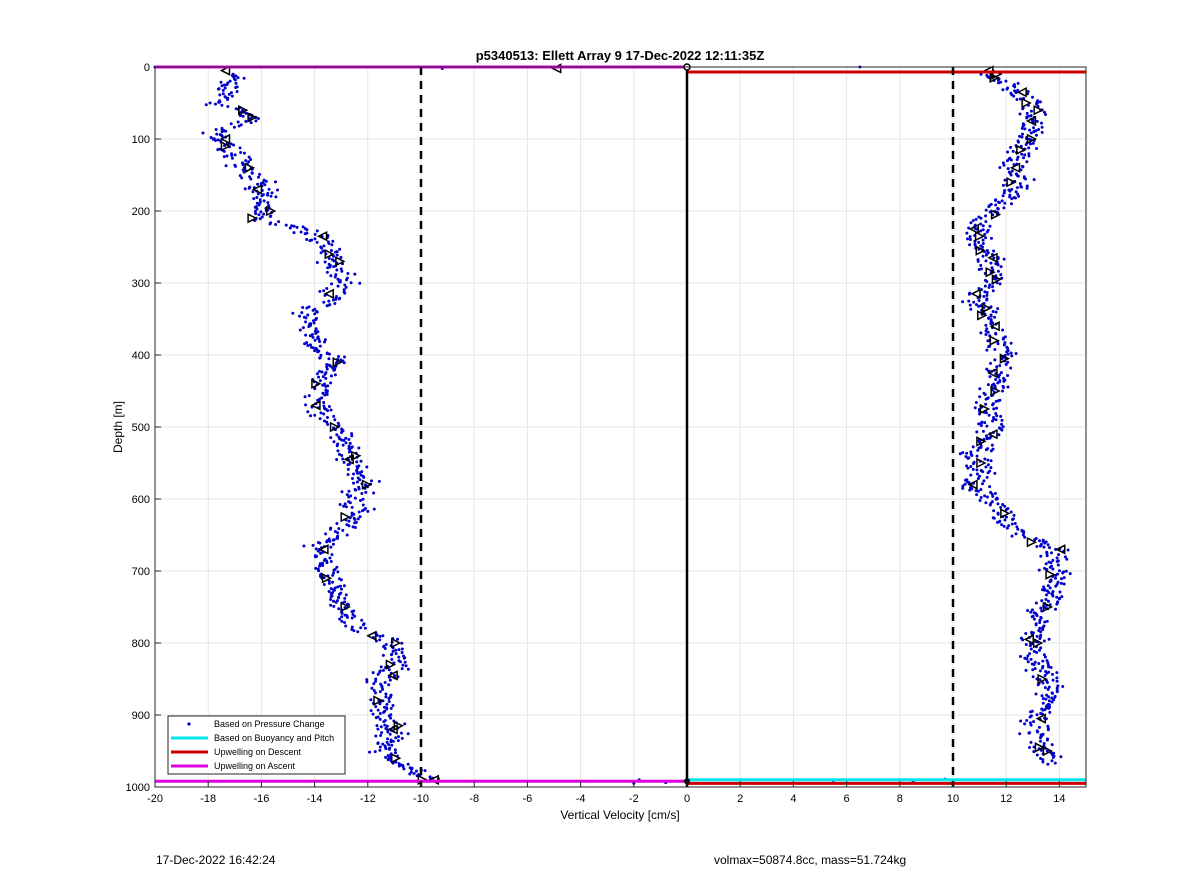 The image size is (1200, 885). Describe the element at coordinates (619, 815) in the screenshot. I see `x-axis-label: Vertical Velocity [cm/s]` at that location.